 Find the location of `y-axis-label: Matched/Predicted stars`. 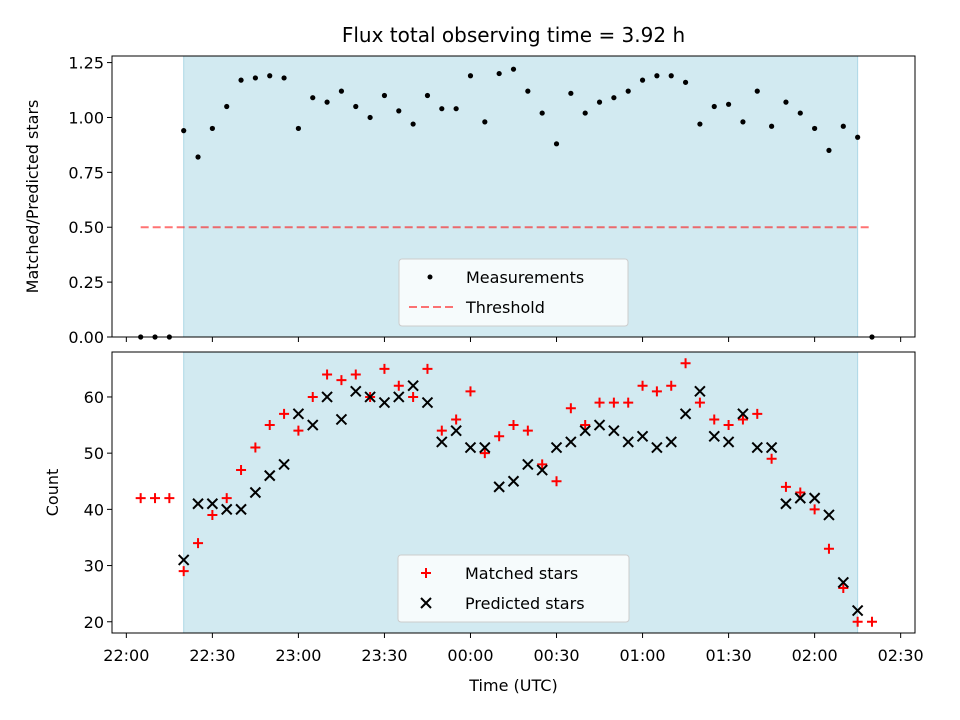

y-axis-label: Matched/Predicted stars is located at coordinates (32, 197).